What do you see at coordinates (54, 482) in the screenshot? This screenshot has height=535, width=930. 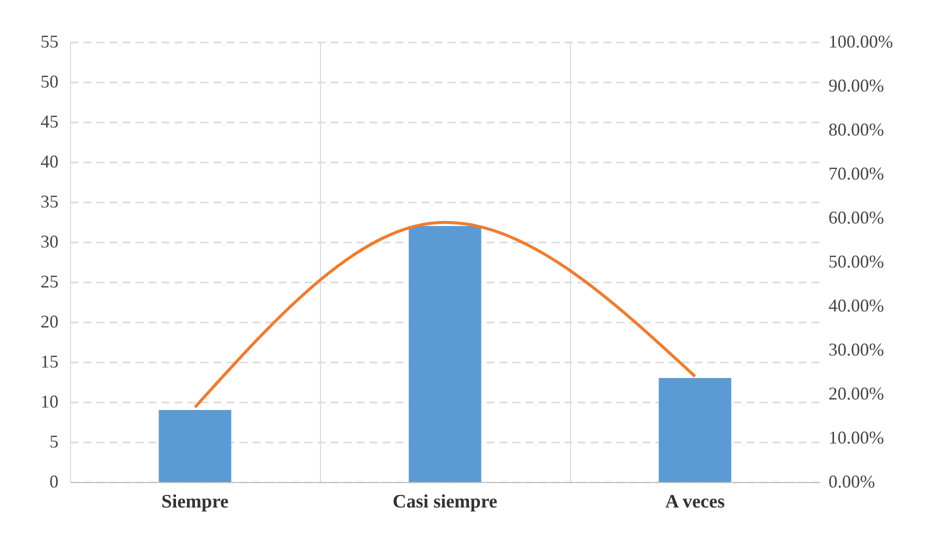 I see `y-tick-label: 0` at bounding box center [54, 482].